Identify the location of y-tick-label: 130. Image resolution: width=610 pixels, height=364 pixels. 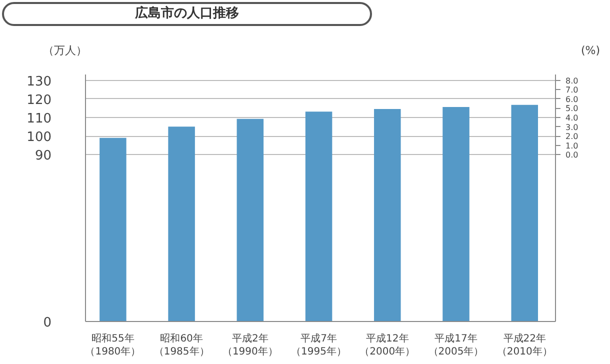
(39, 82).